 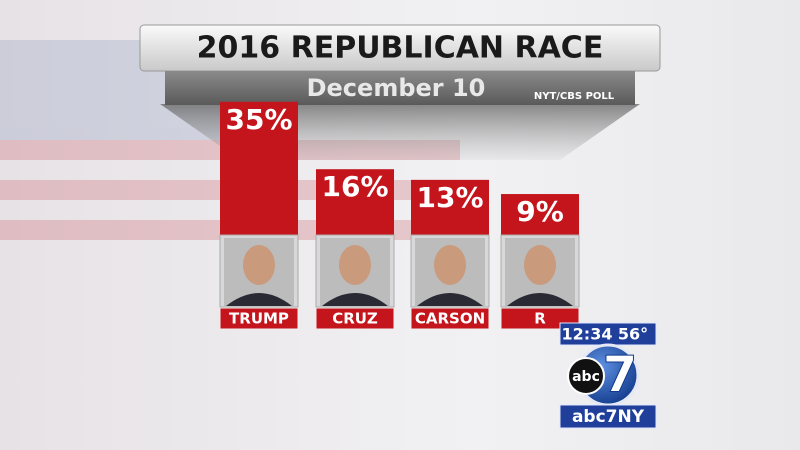 I want to click on logo-seven: 7, so click(x=620, y=375).